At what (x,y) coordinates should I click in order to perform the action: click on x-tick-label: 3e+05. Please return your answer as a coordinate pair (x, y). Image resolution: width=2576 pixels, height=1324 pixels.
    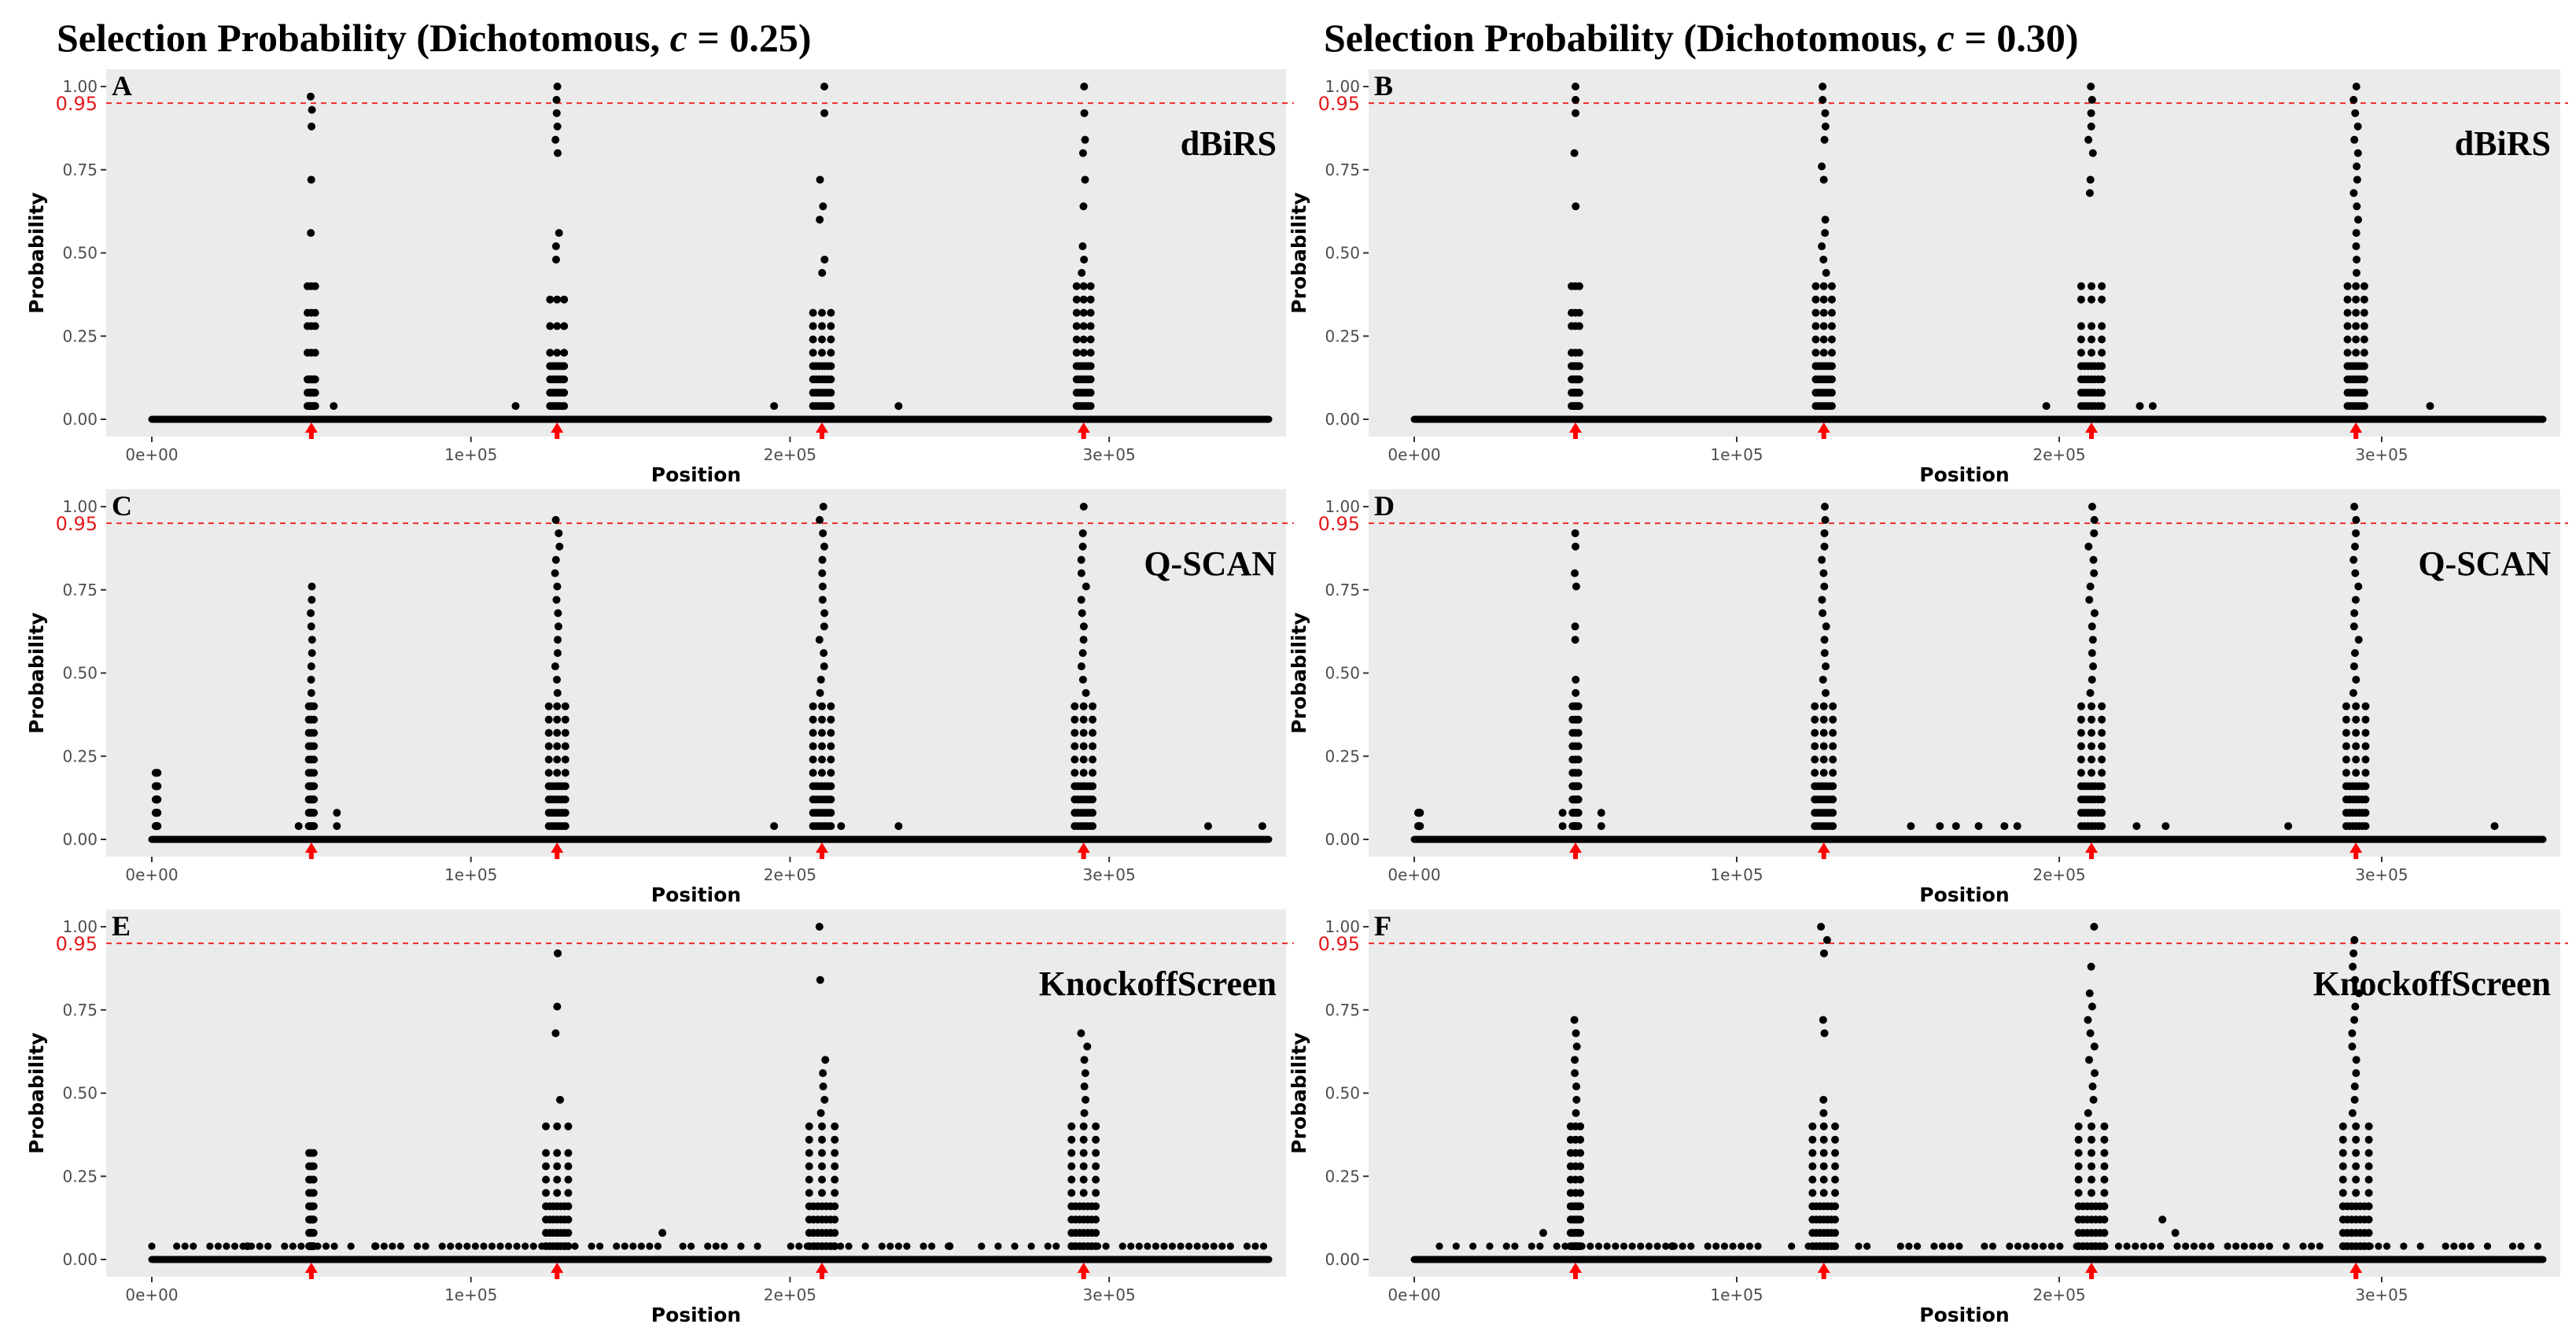
    Looking at the image, I should click on (2381, 454).